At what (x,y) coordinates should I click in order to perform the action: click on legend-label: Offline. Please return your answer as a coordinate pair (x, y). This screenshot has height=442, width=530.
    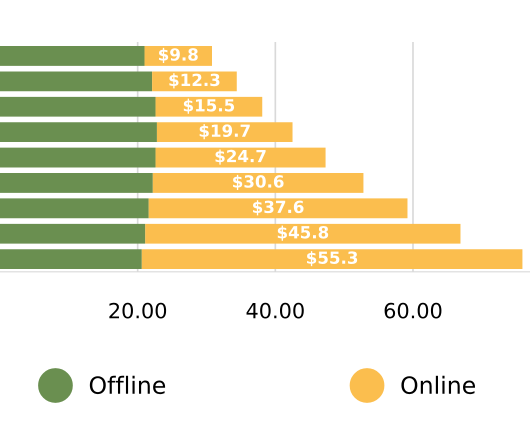
    Looking at the image, I should click on (128, 385).